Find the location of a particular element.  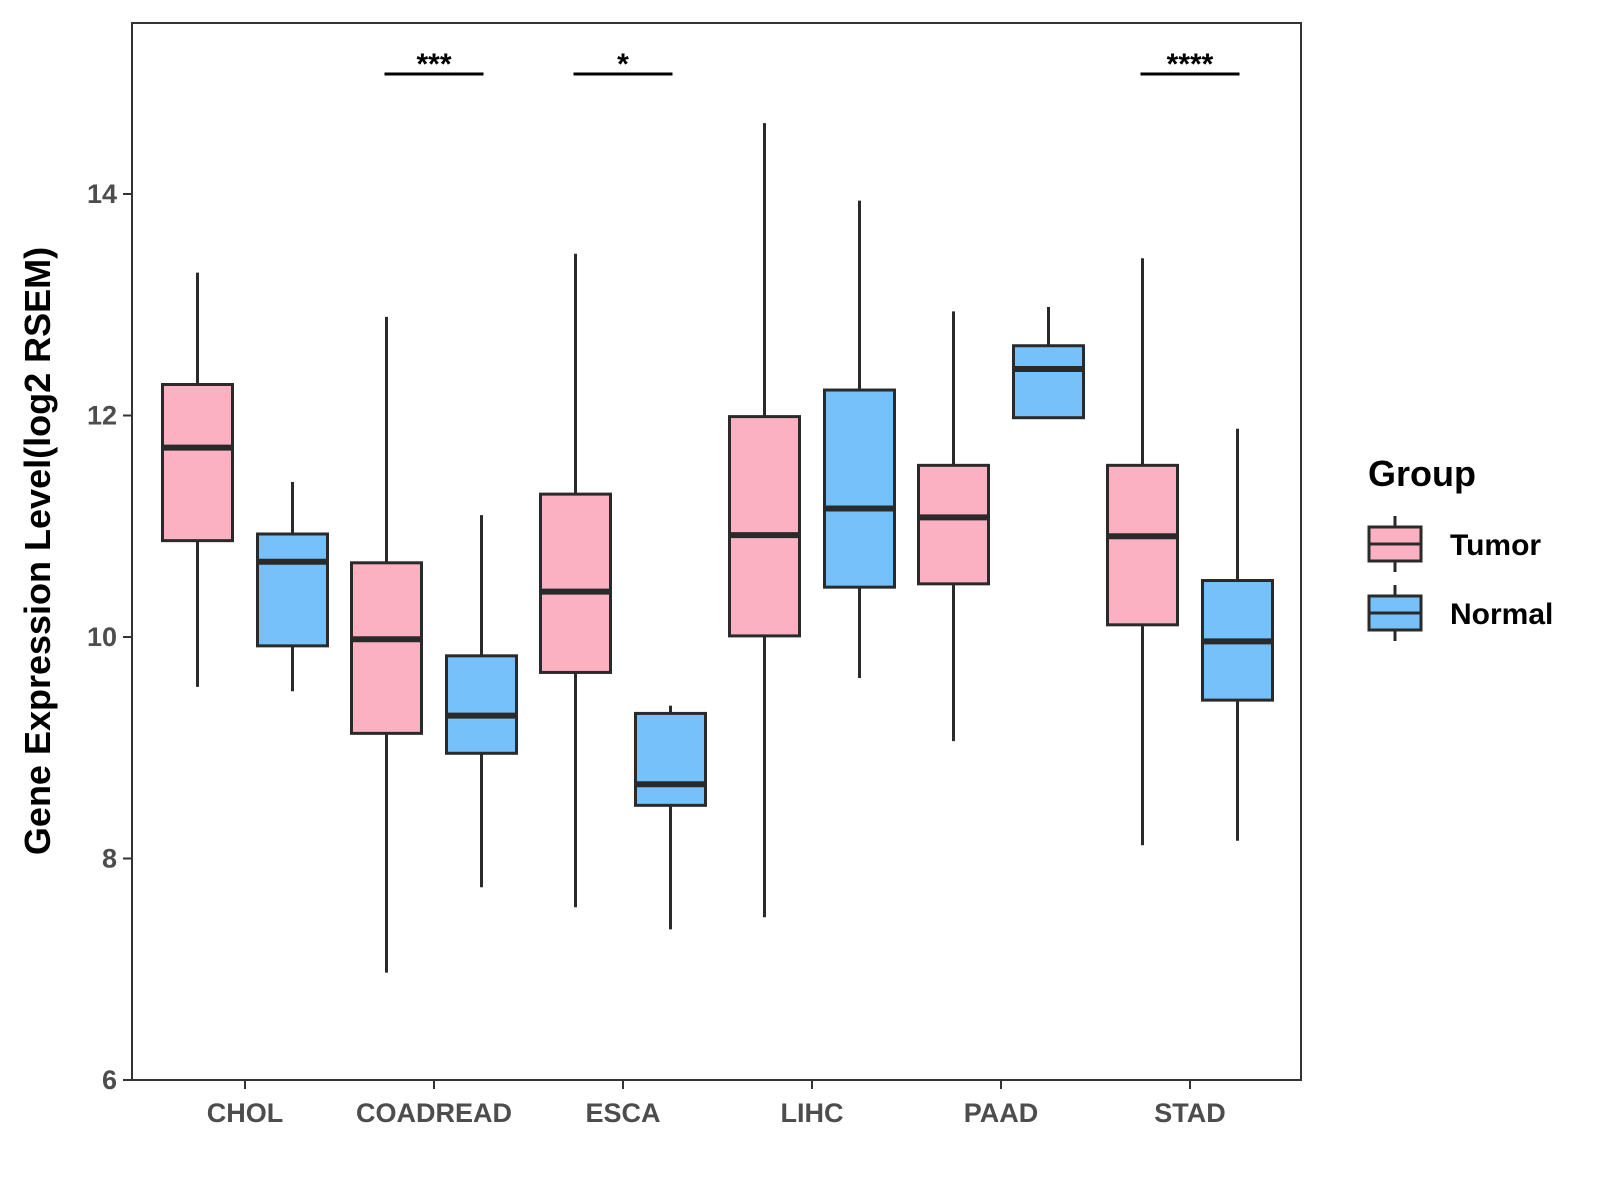

significance-annotations: *** * **** is located at coordinates (812, 64).